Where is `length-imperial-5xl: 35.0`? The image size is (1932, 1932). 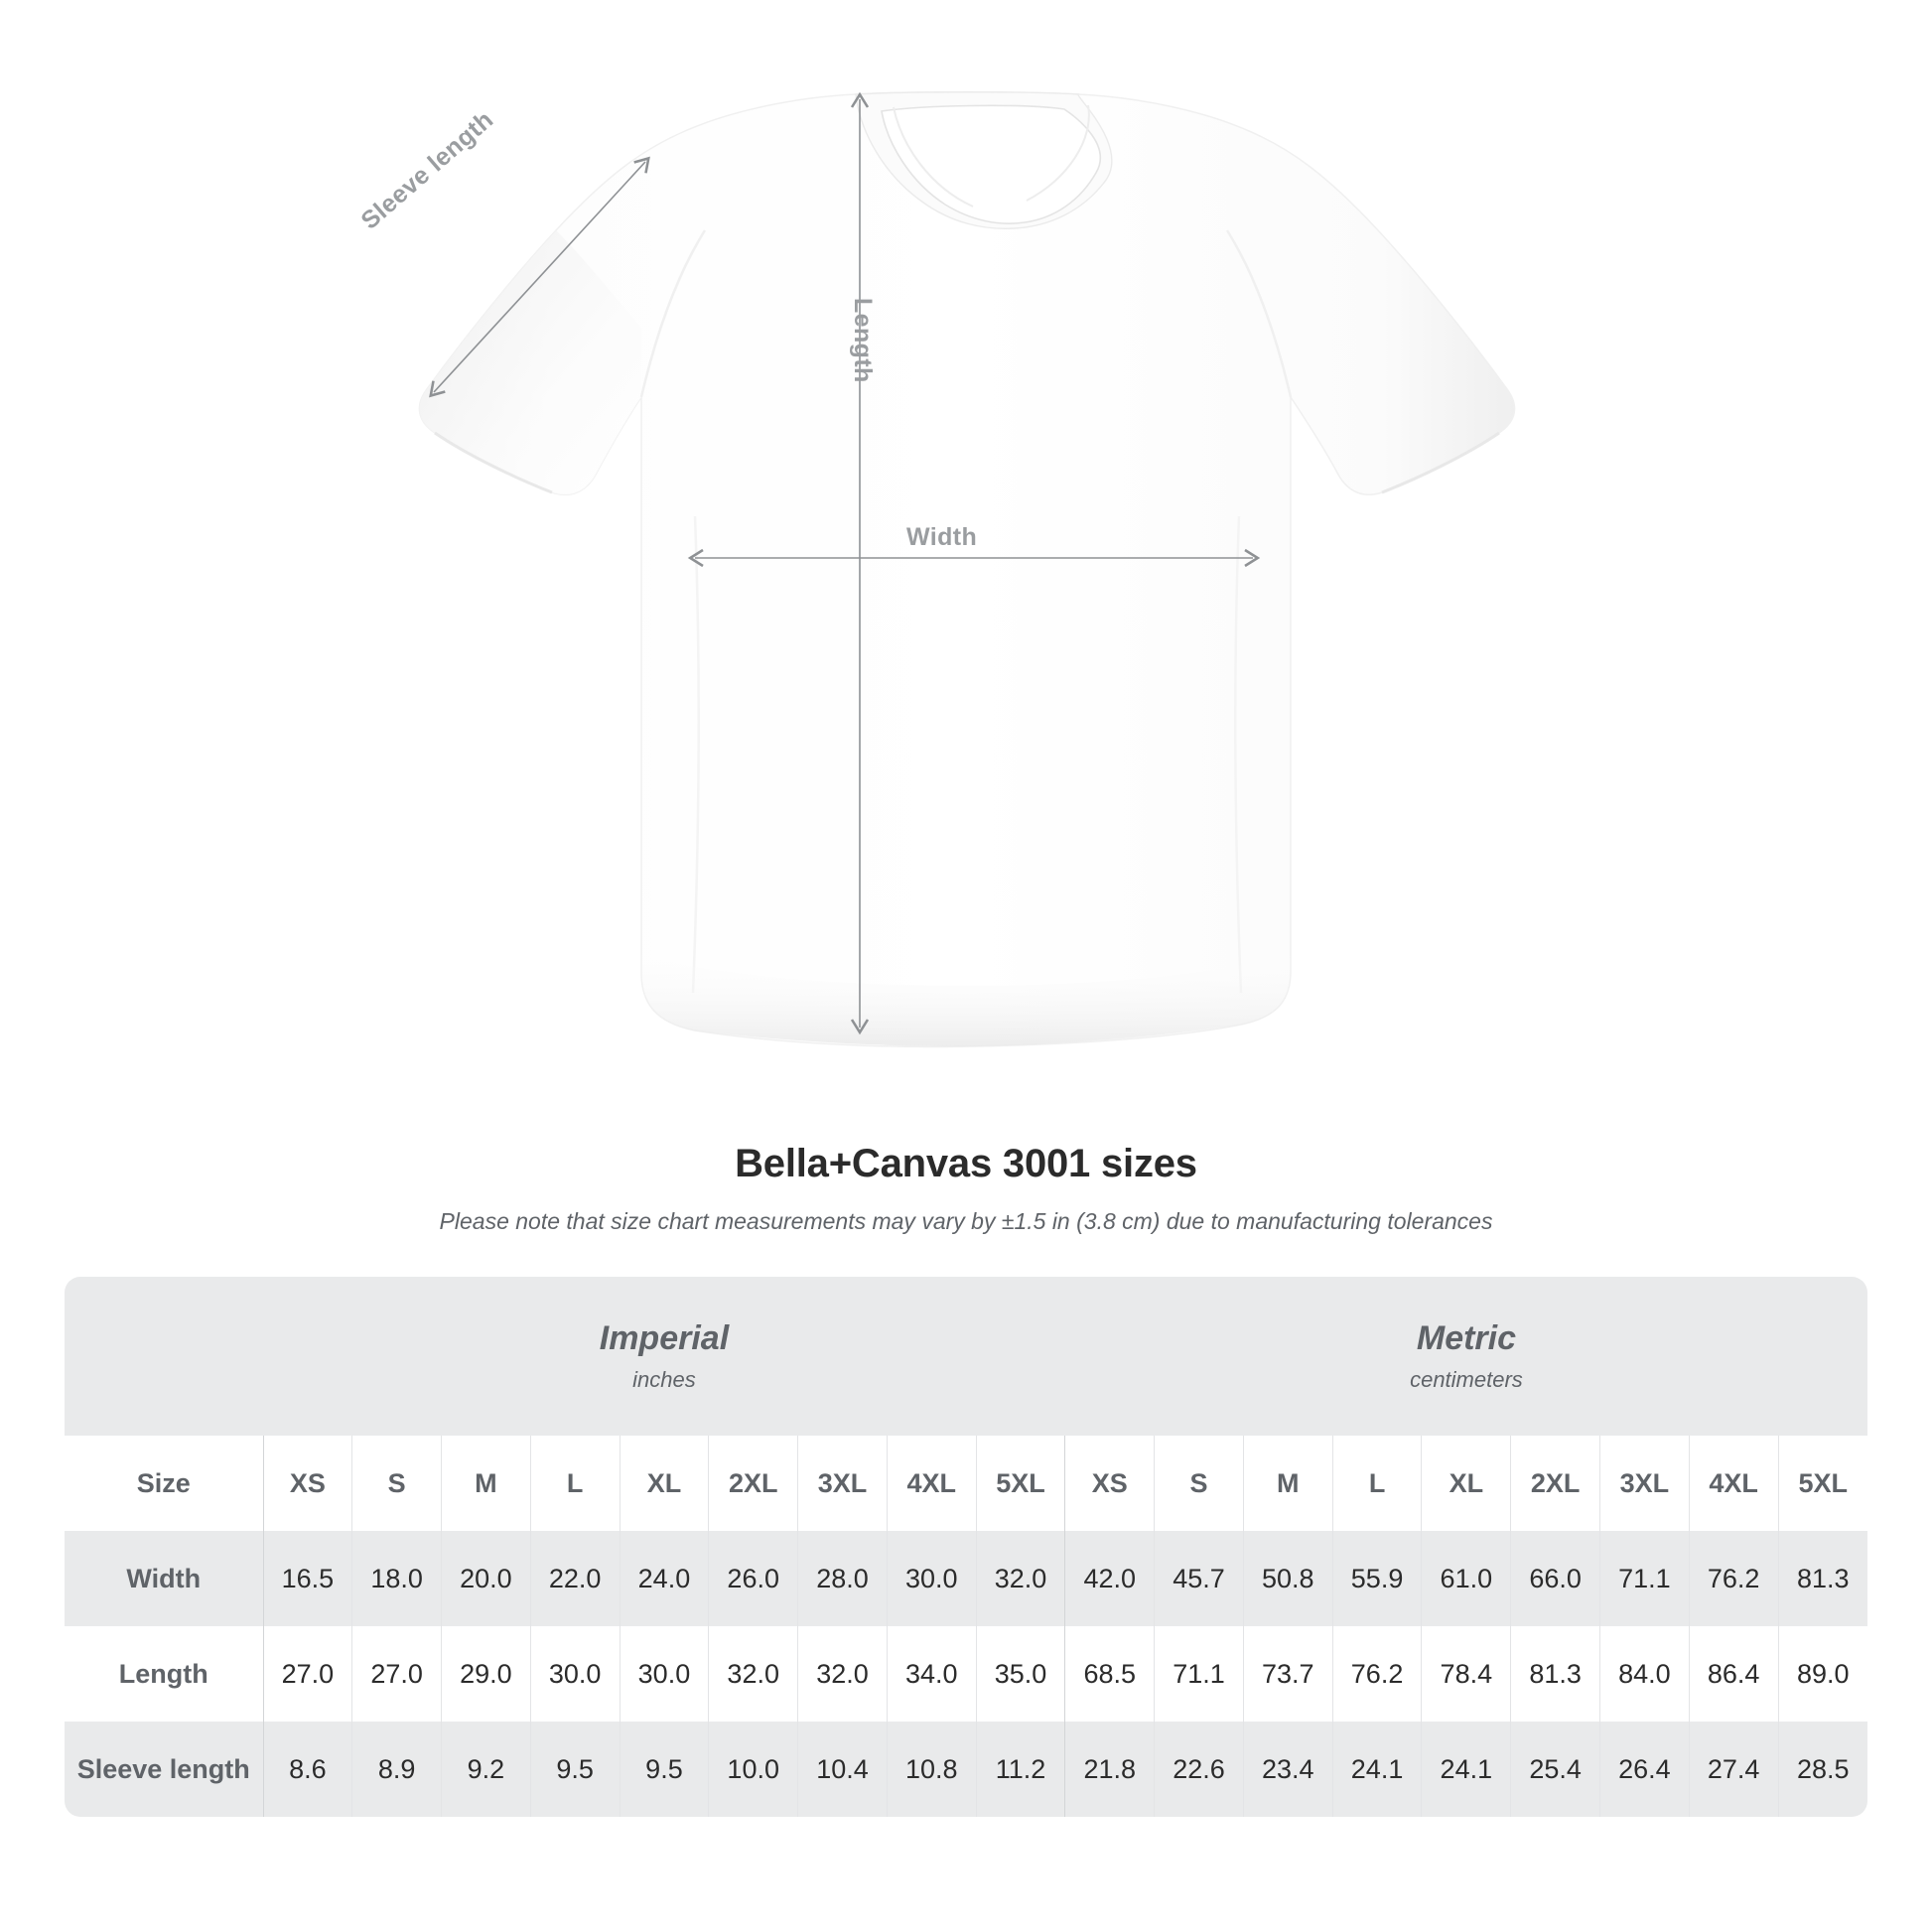
length-imperial-5xl: 35.0 is located at coordinates (1020, 1674).